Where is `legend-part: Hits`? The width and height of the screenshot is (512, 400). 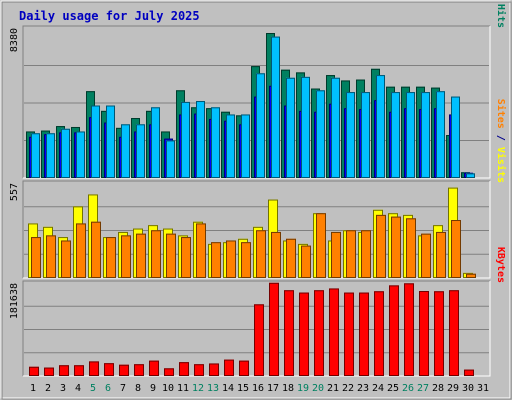 legend-part: Hits is located at coordinates (501, 16).